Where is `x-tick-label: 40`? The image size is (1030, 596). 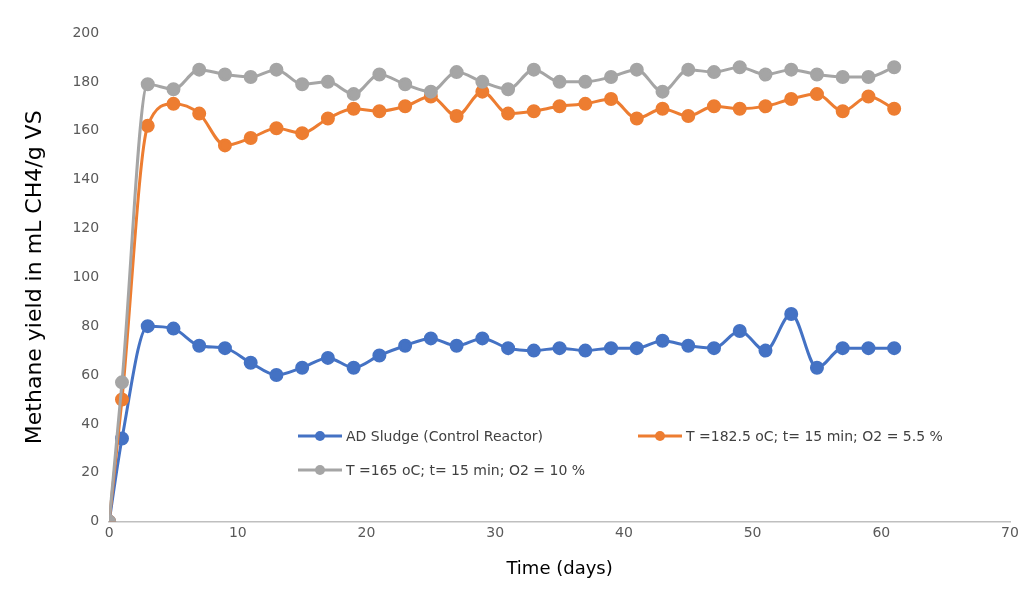 x-tick-label: 40 is located at coordinates (624, 531).